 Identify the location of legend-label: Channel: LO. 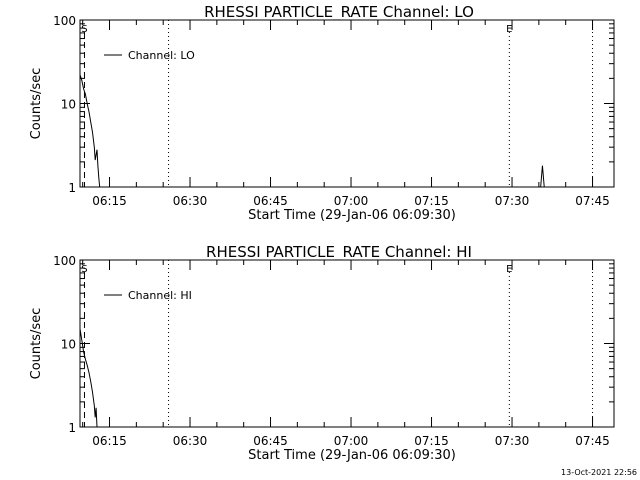
(161, 55).